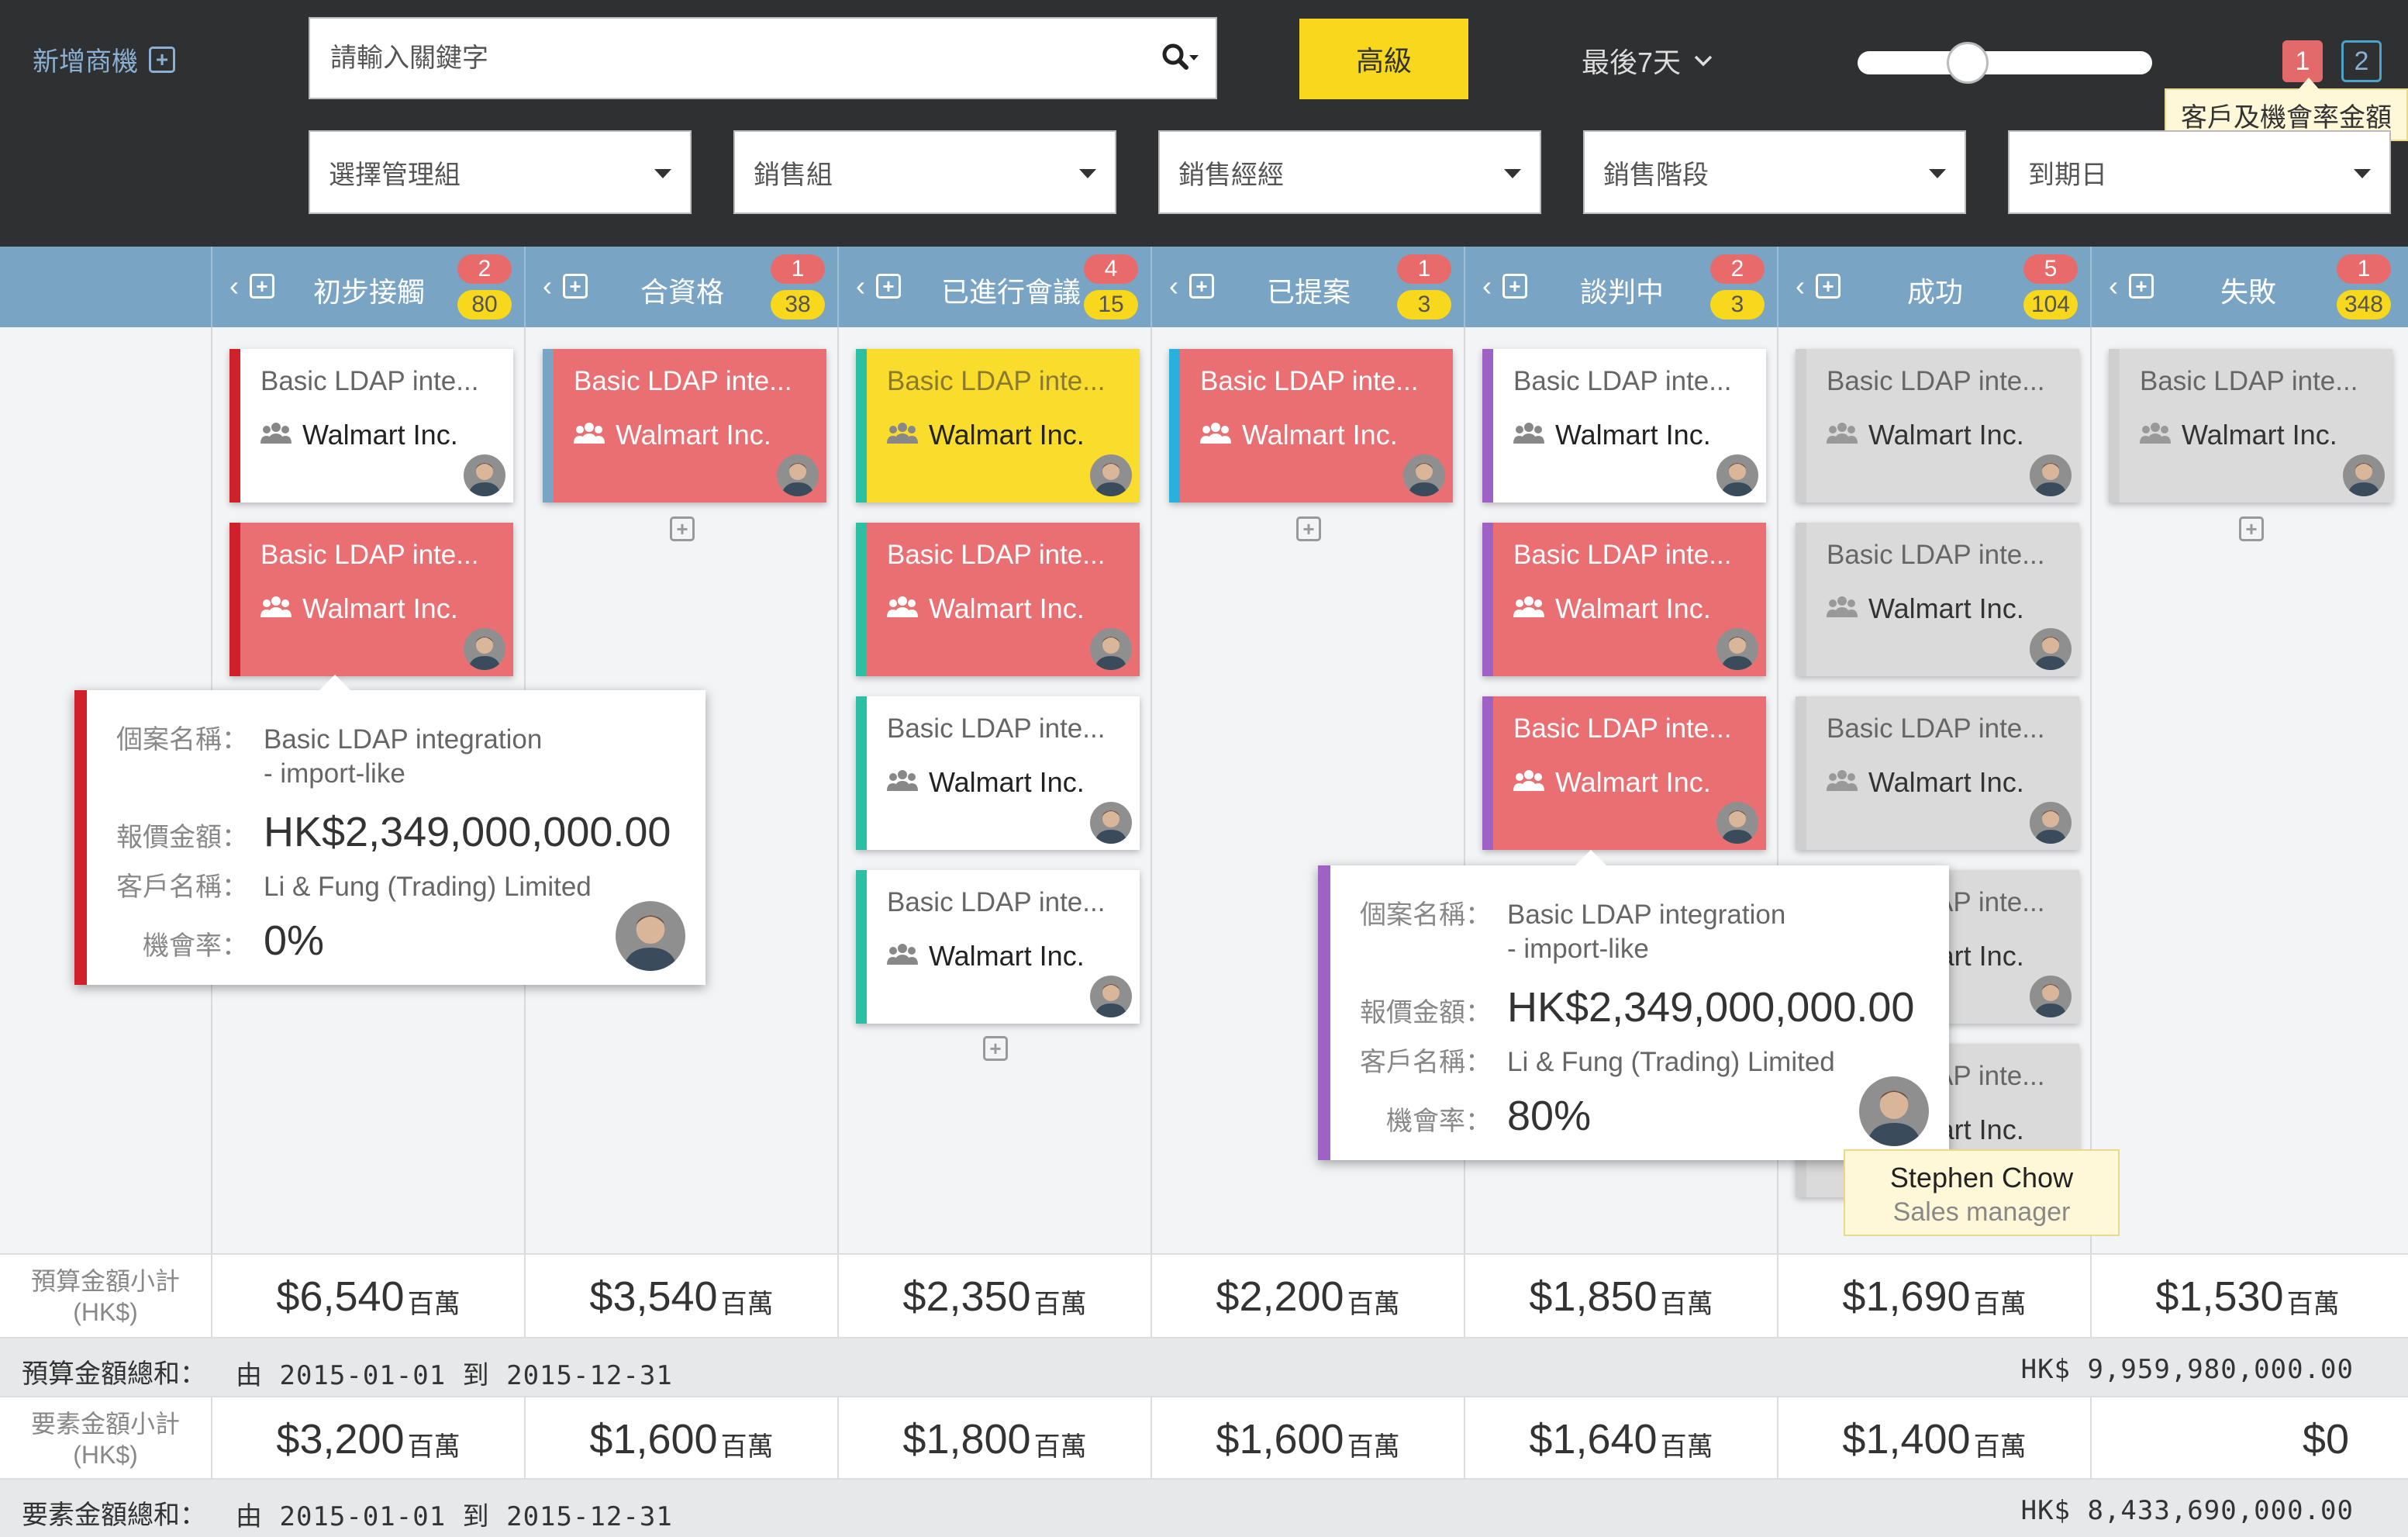  What do you see at coordinates (162, 60) in the screenshot?
I see `plus-icon: +` at bounding box center [162, 60].